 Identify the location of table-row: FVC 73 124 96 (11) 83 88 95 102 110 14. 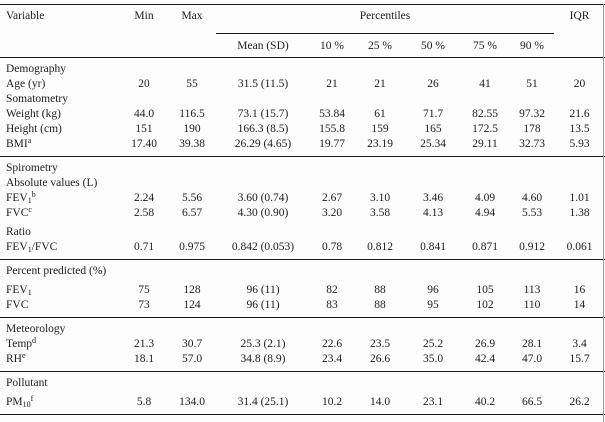
(302, 308).